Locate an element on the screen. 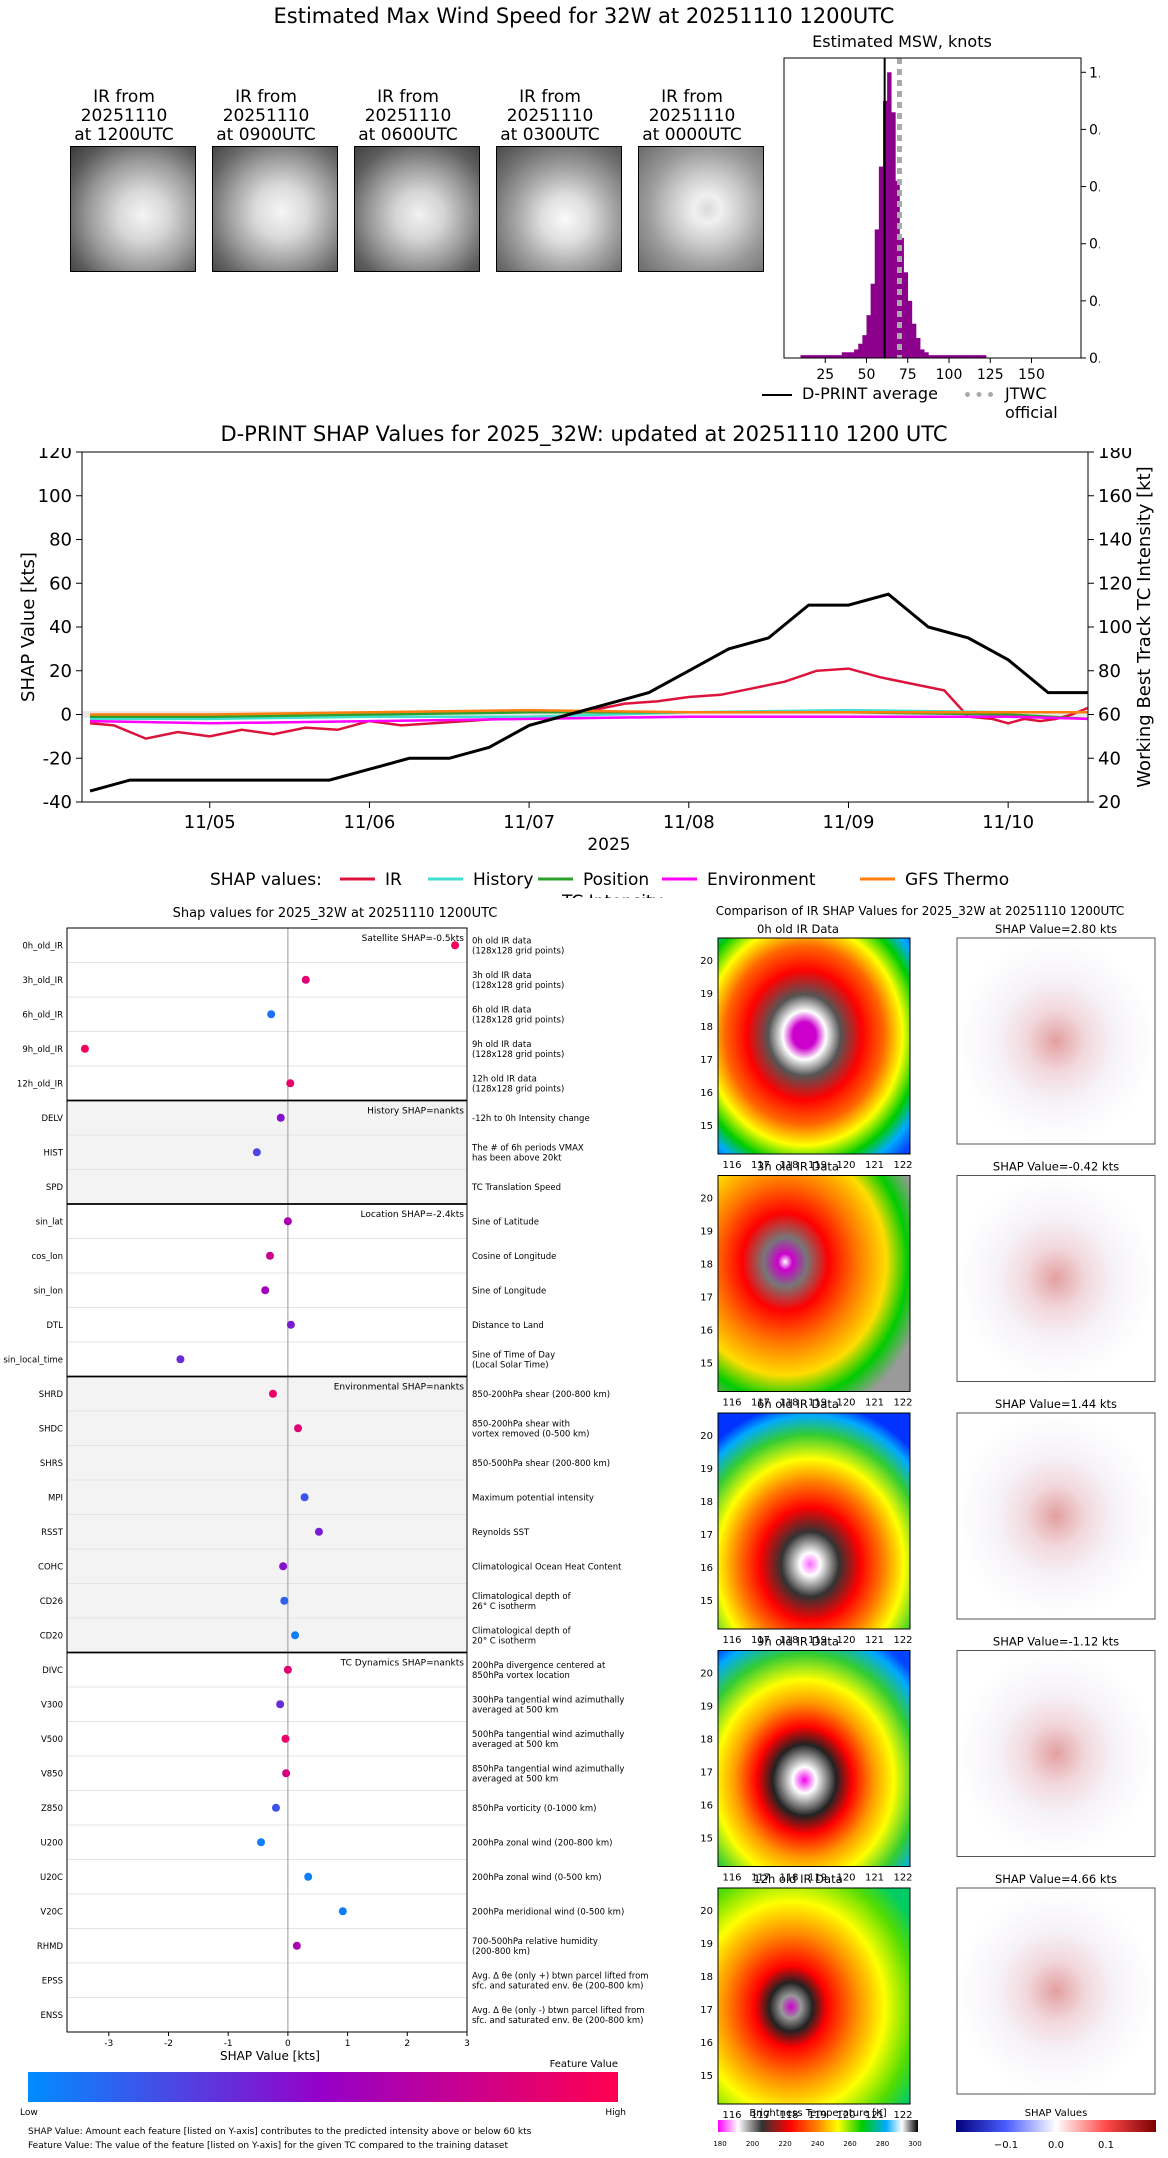  thumbnail-caption: IR from 20251110 at 1200UTC is located at coordinates (124, 116).